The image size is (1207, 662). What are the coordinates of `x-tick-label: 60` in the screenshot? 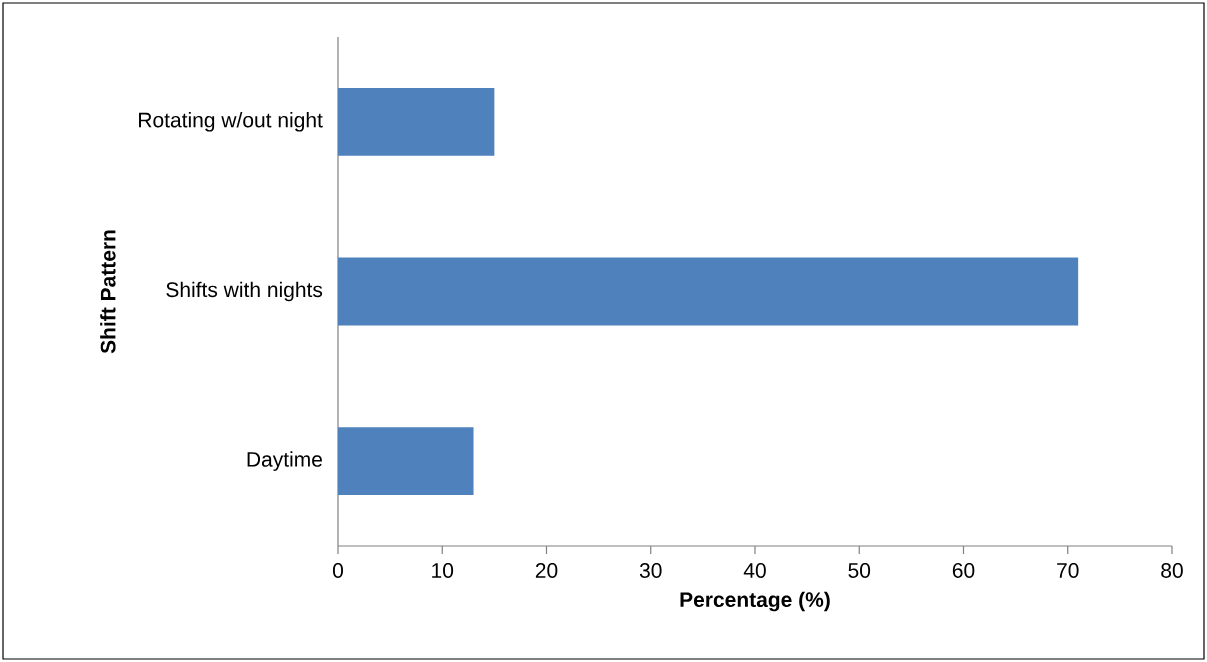 It's located at (963, 570).